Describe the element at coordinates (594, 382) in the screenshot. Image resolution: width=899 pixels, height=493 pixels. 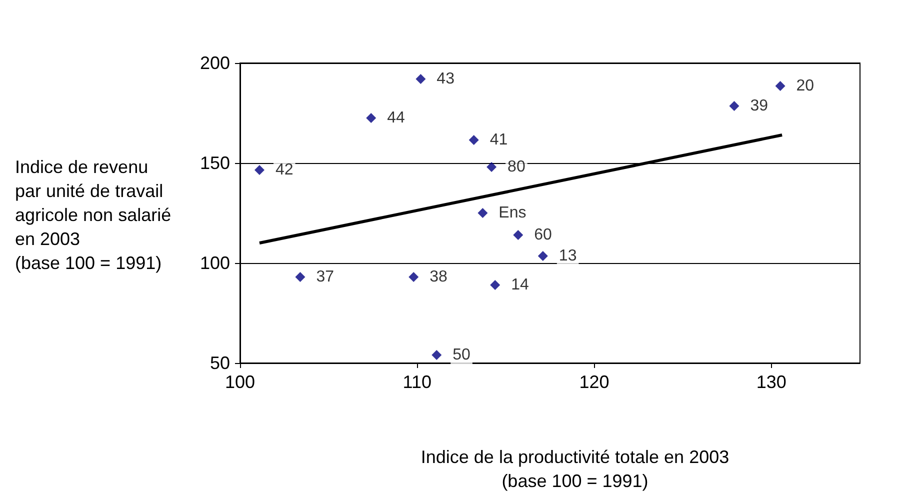
I see `x-tick-label: 120` at that location.